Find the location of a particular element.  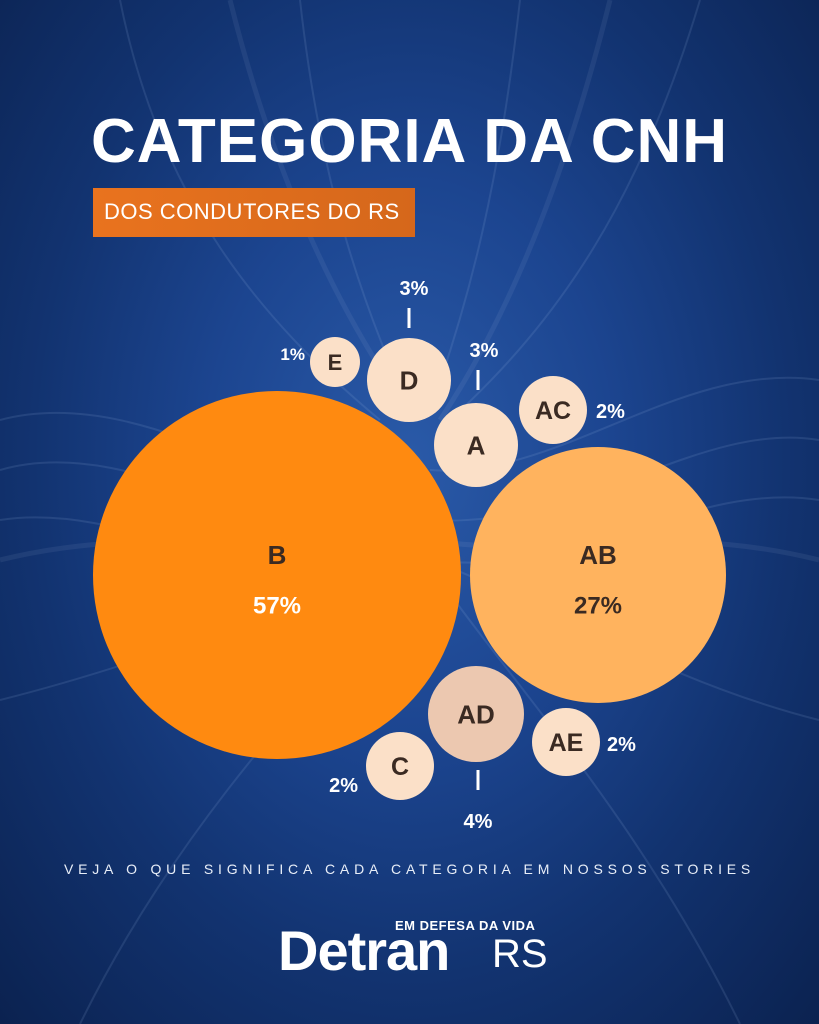

bubble-ac is located at coordinates (553, 410).